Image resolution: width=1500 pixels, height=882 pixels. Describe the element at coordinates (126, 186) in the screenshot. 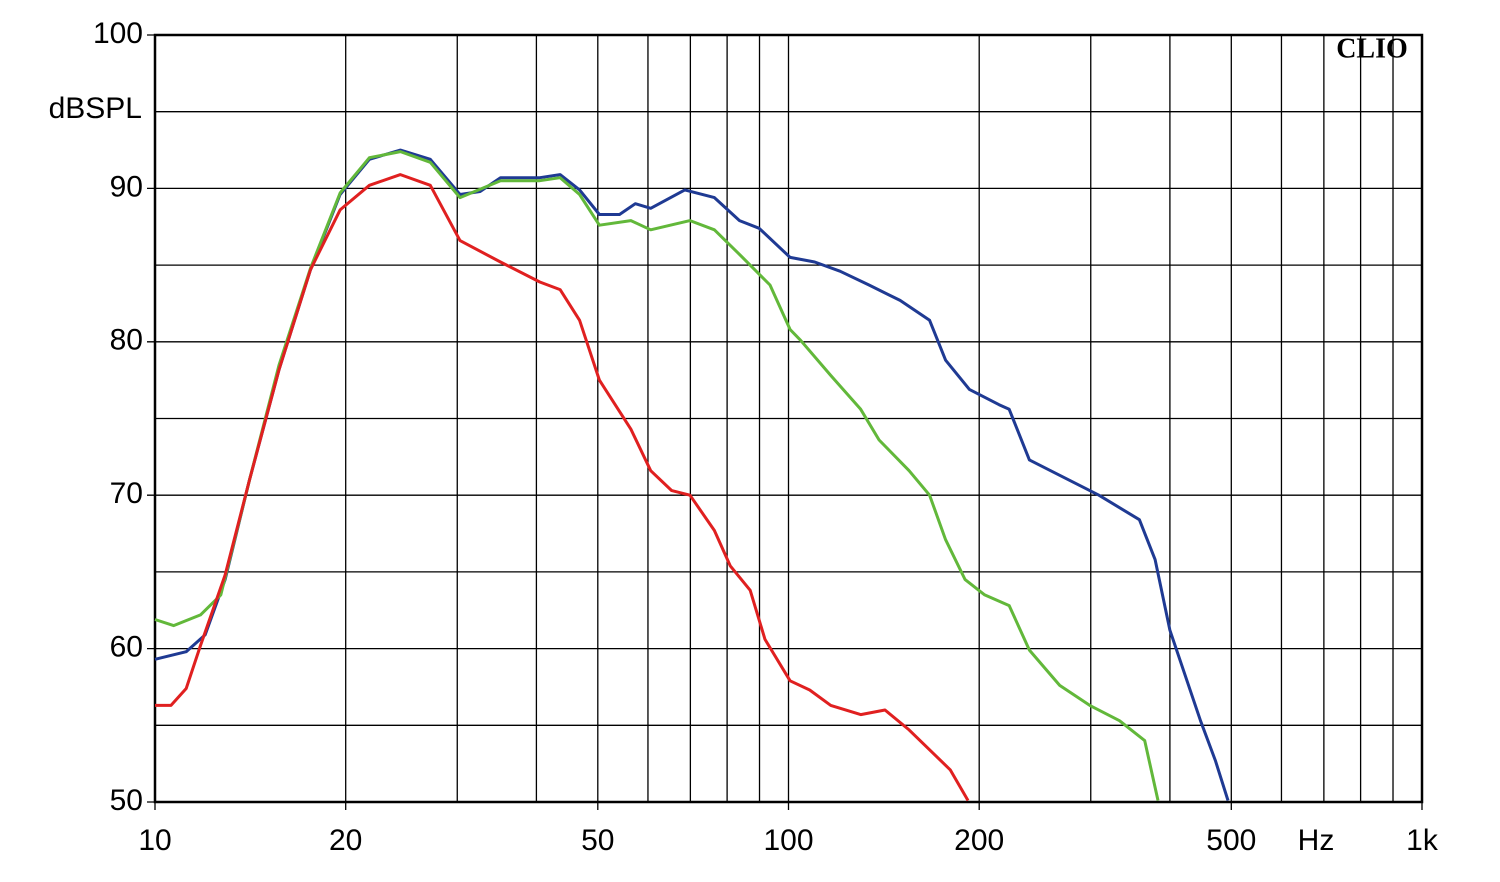

I see `y-tick-label: 90` at that location.